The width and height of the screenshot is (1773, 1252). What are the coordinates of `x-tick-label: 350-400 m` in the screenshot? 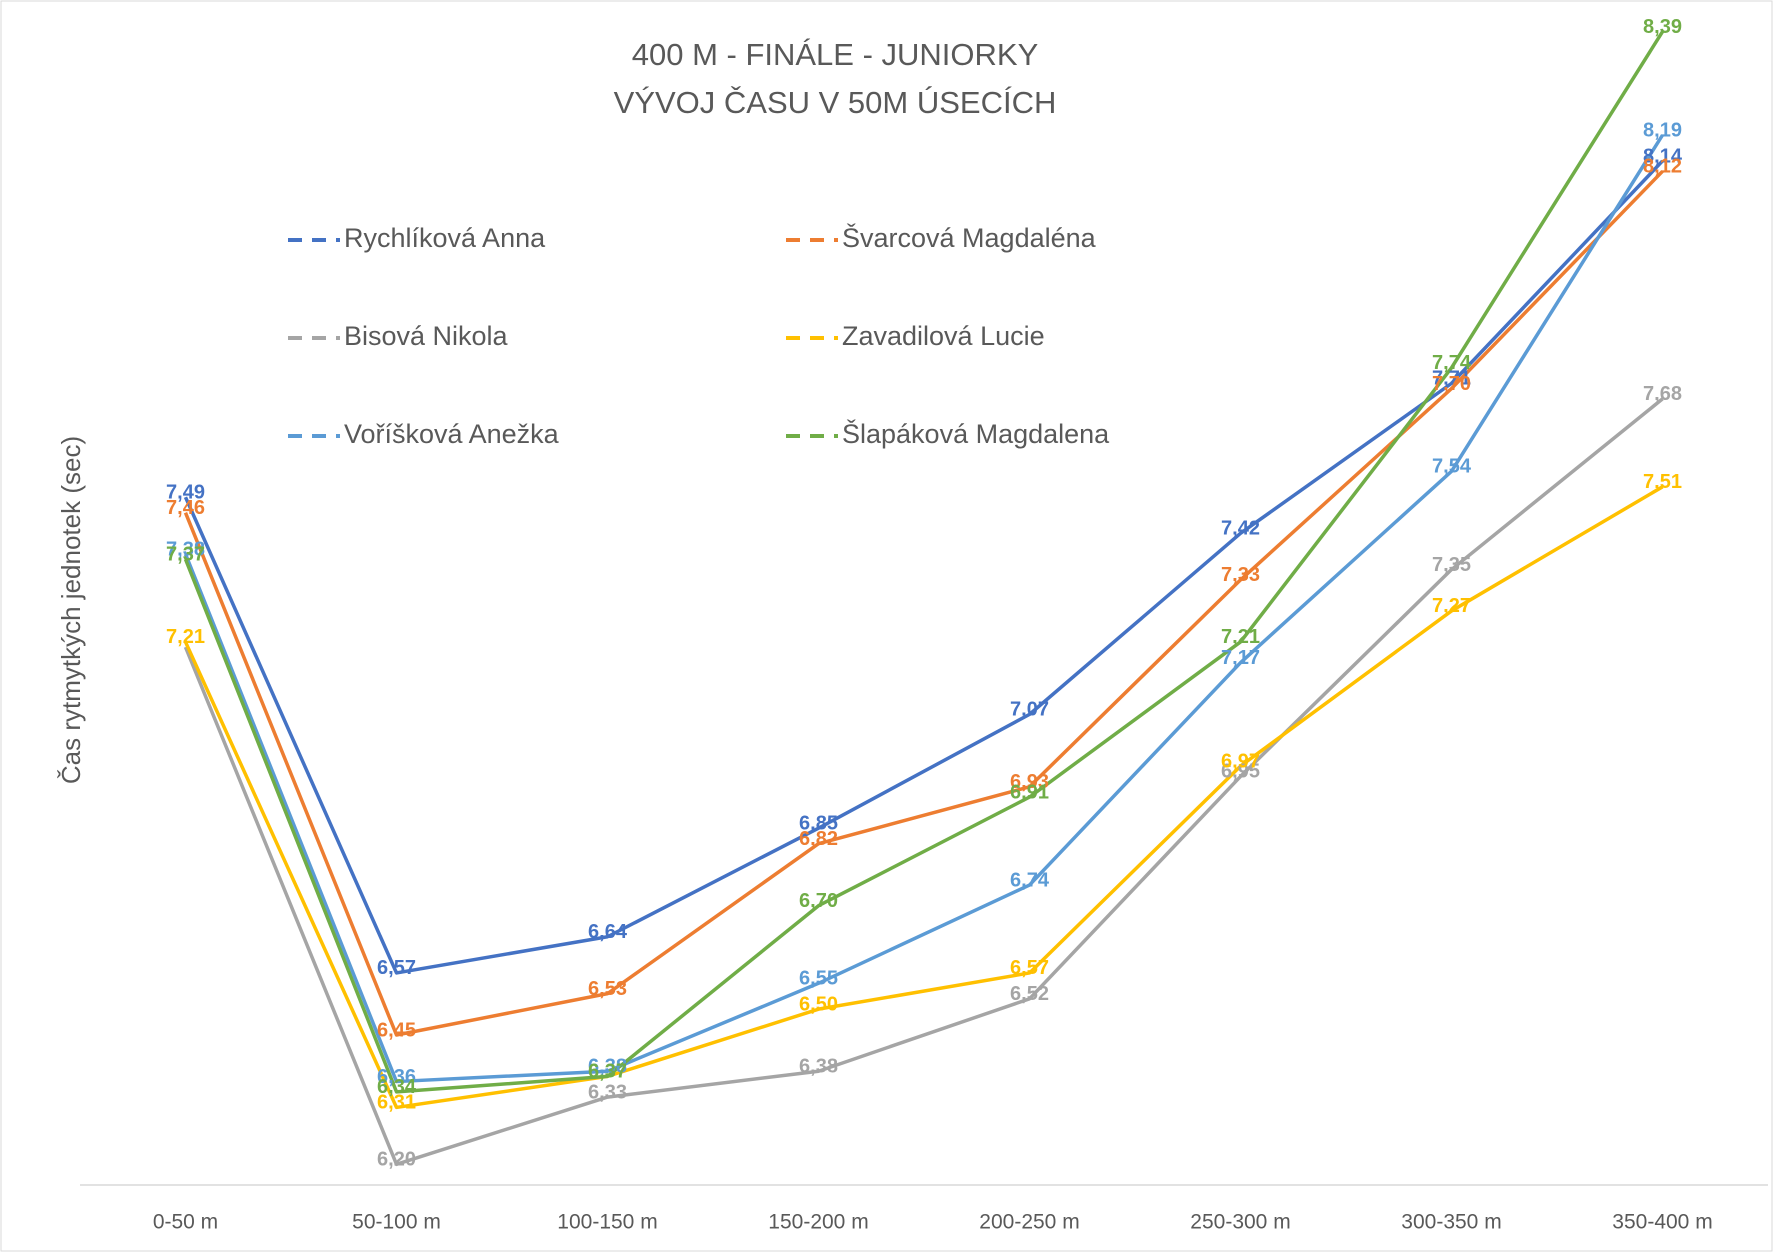 It's located at (1662, 1222).